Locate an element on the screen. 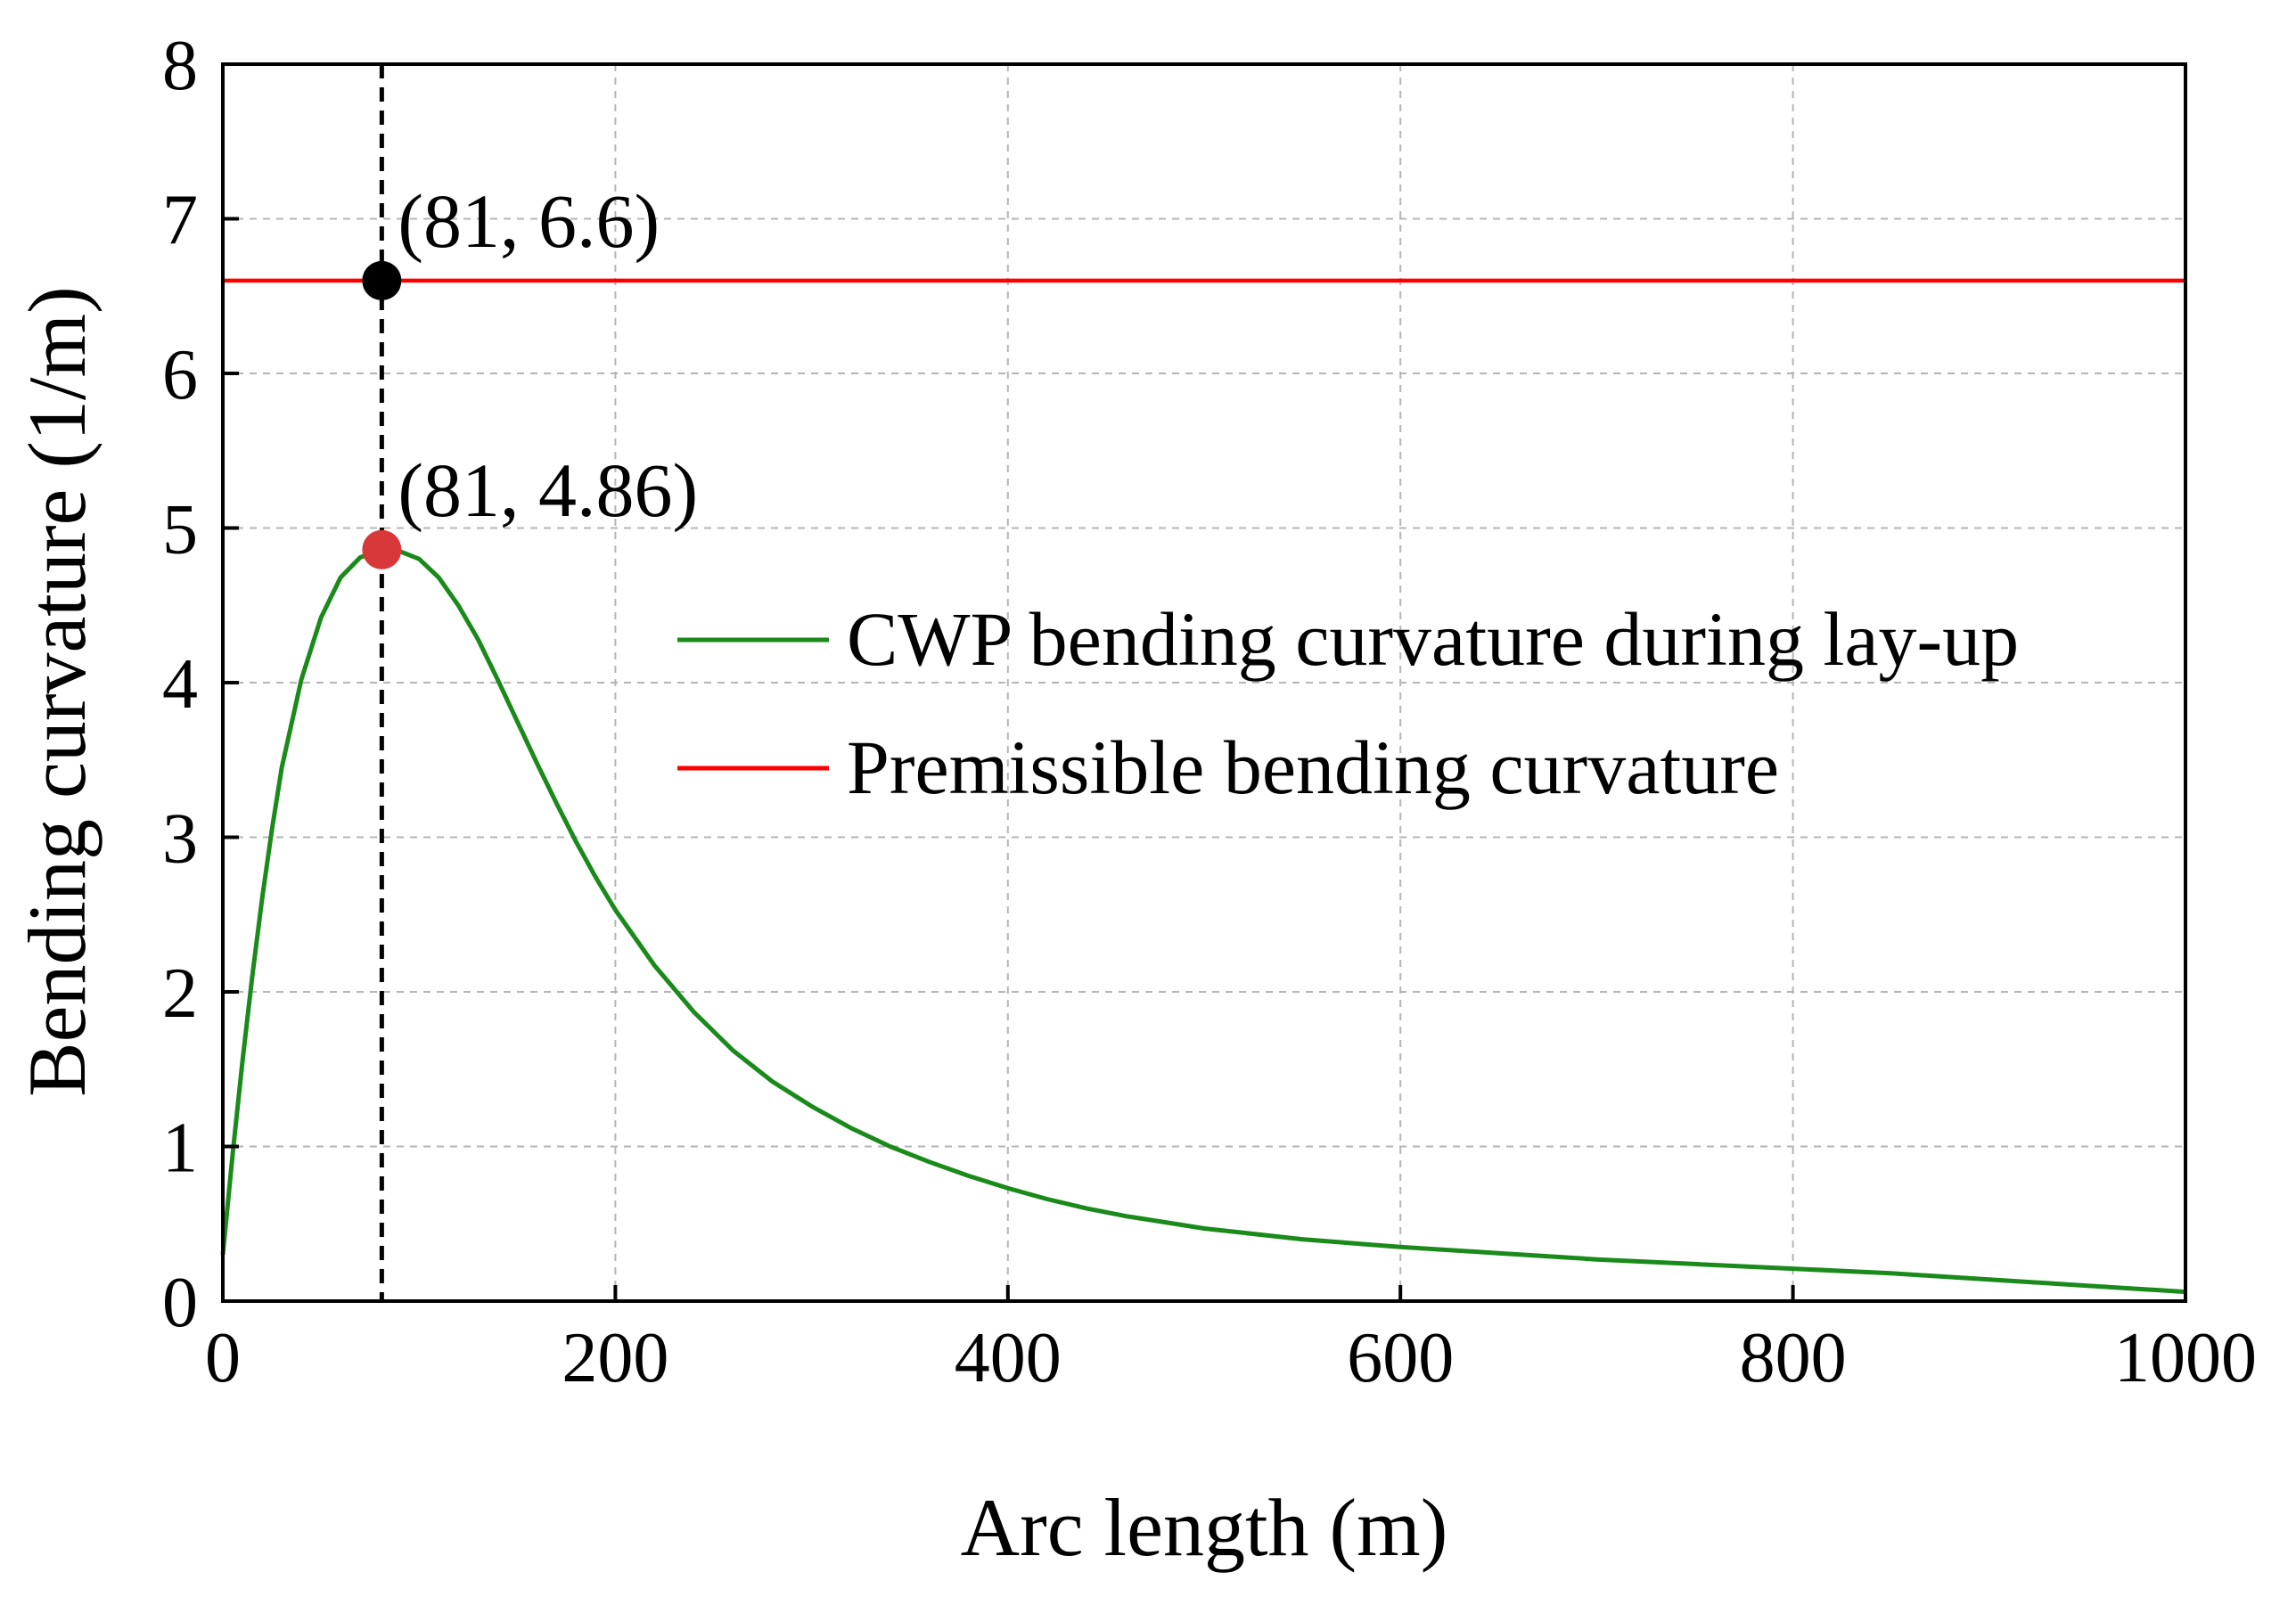  y-tick-label: 4 is located at coordinates (180, 685).